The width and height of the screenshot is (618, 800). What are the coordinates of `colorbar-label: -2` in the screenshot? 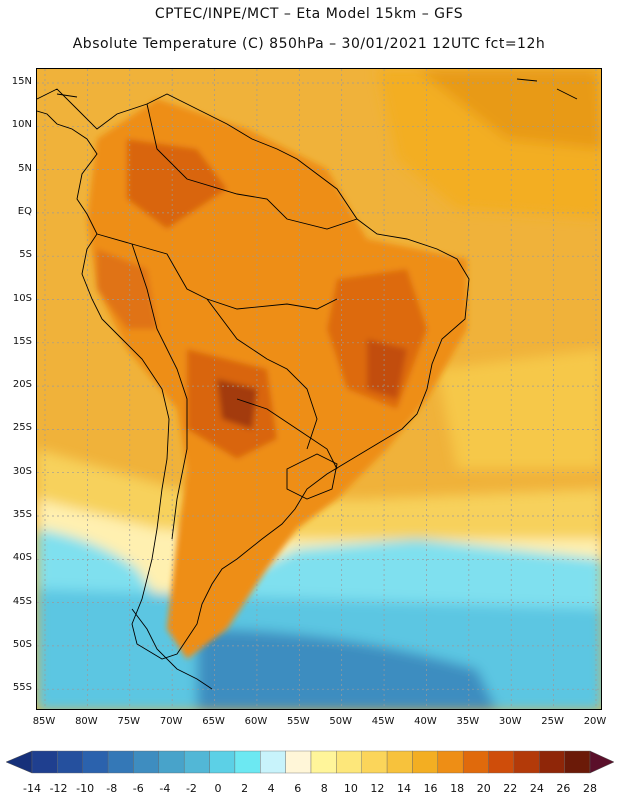 It's located at (191, 788).